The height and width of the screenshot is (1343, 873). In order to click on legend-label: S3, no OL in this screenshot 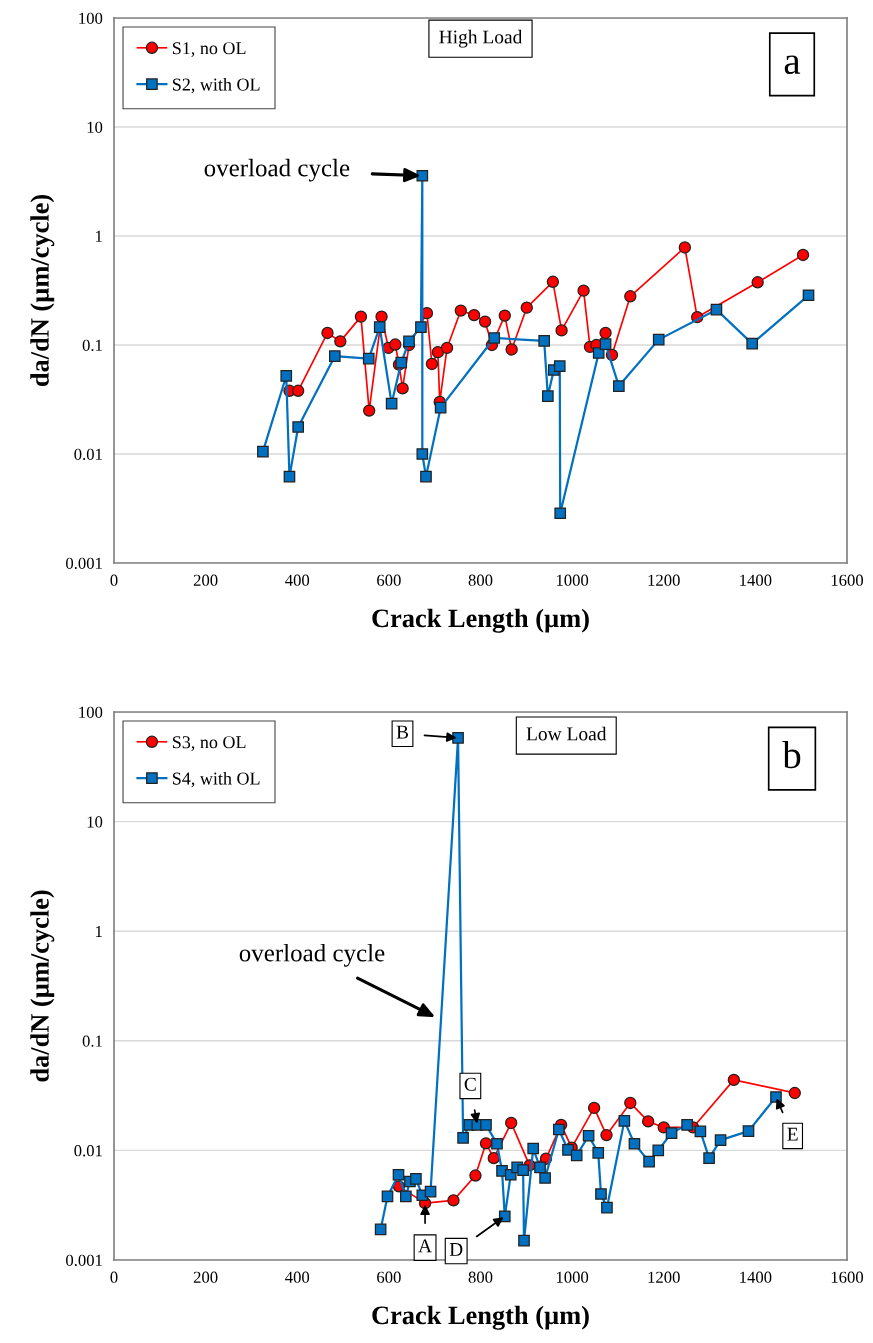, I will do `click(209, 743)`.